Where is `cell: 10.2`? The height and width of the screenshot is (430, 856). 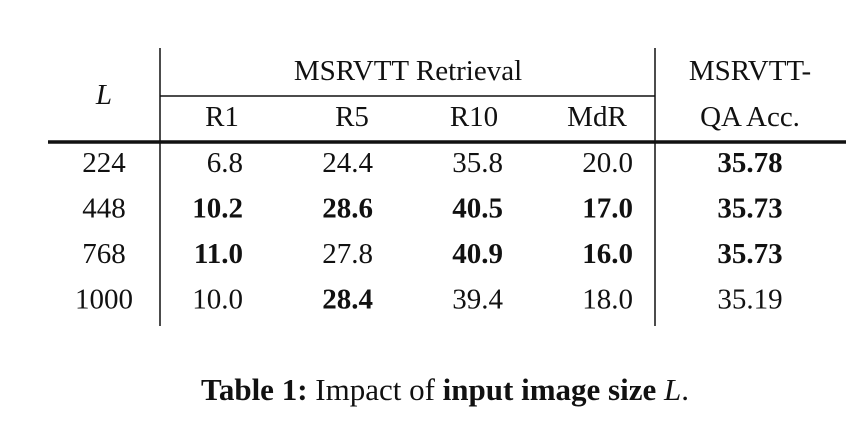 cell: 10.2 is located at coordinates (217, 209).